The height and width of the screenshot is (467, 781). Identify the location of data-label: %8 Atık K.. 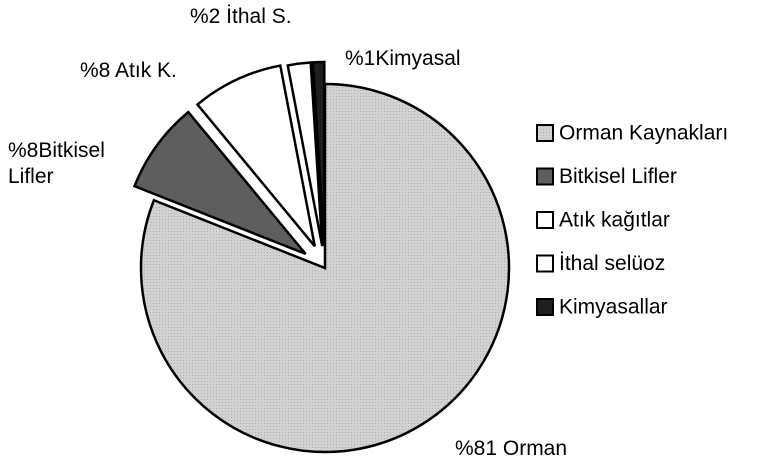
(128, 70).